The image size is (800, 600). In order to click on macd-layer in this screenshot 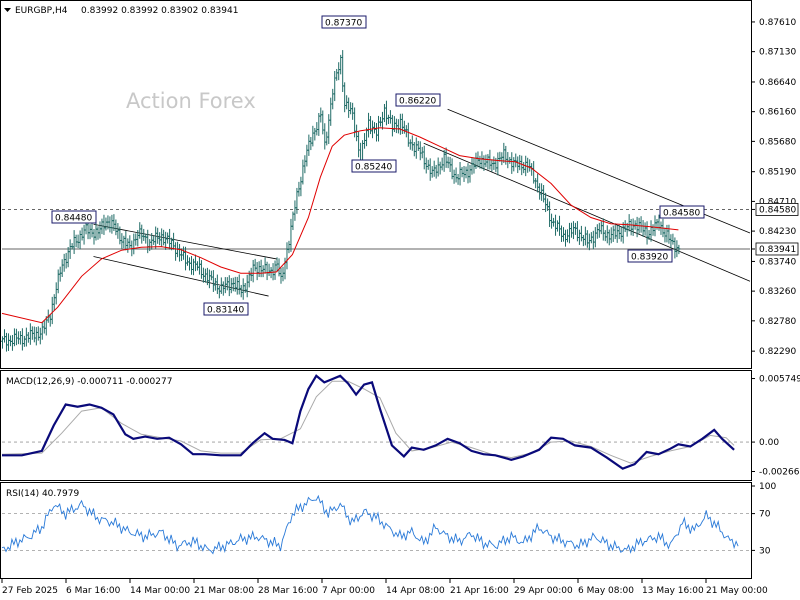, I will do `click(375, 422)`.